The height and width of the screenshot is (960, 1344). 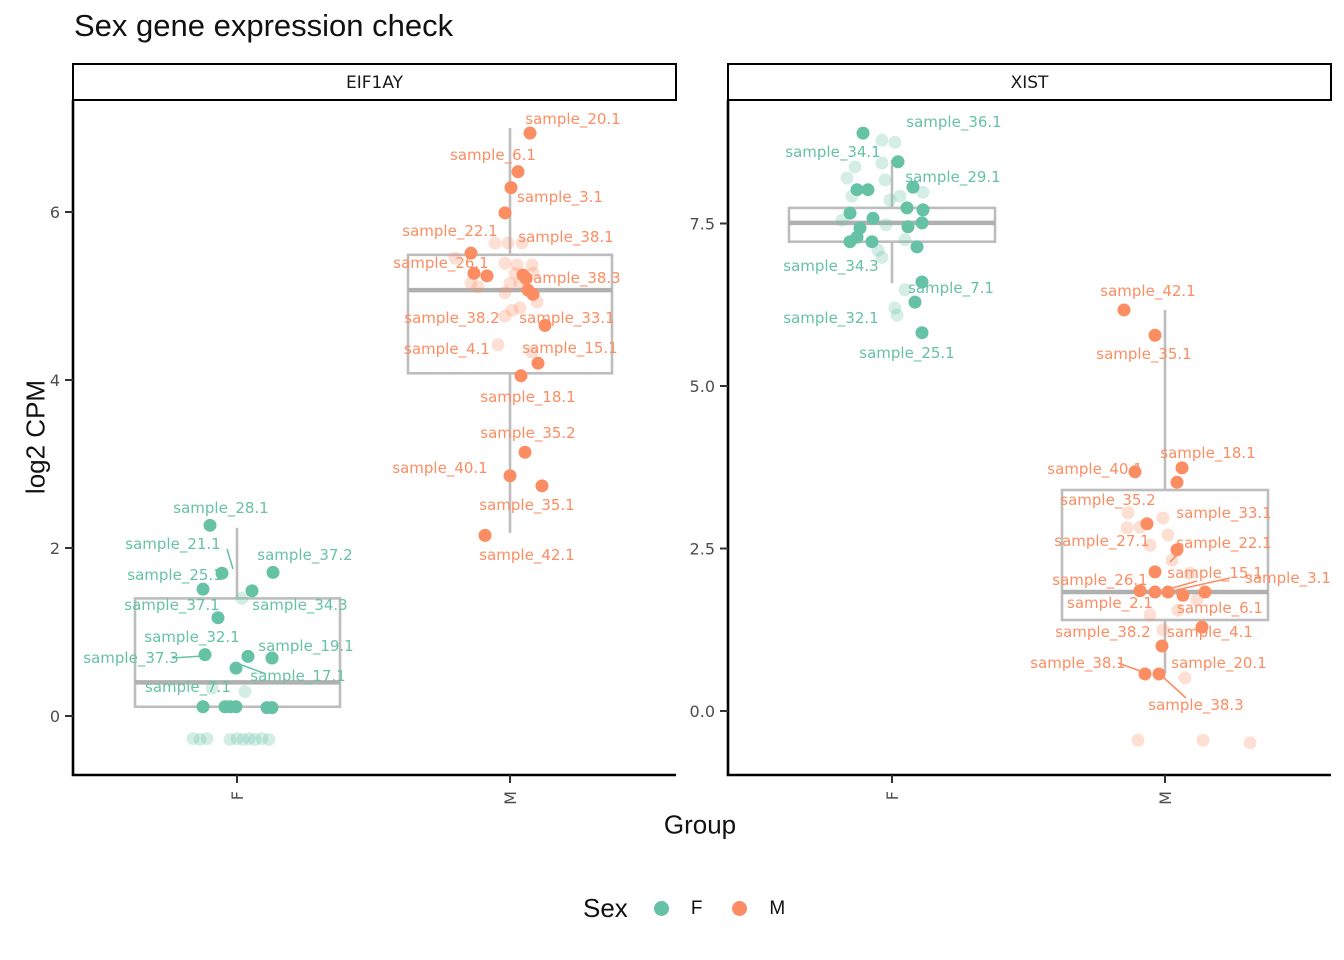 I want to click on label-leader-line, so click(x=1179, y=586).